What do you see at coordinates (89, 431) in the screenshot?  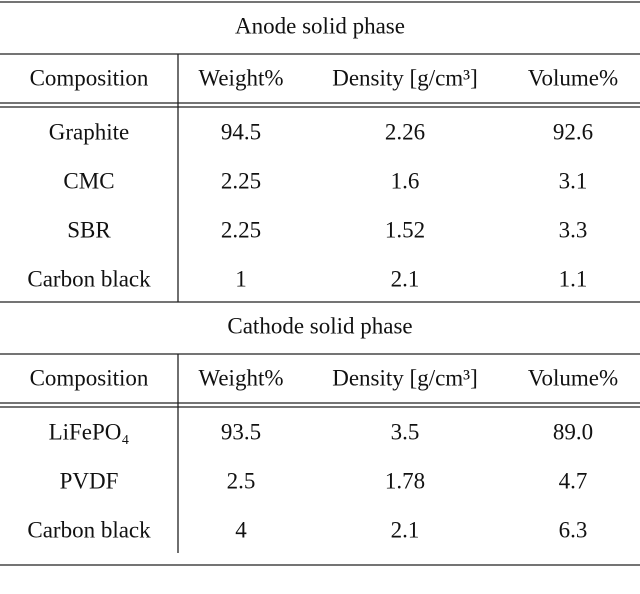 I see `row-label: LiFePO₄` at bounding box center [89, 431].